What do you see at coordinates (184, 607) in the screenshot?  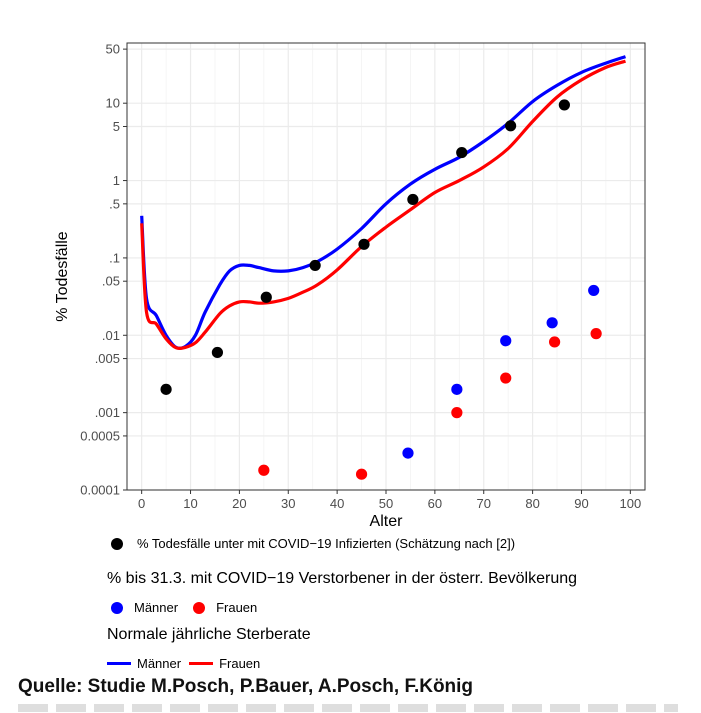 I see `legend-group2-entries: Männer Frauen` at bounding box center [184, 607].